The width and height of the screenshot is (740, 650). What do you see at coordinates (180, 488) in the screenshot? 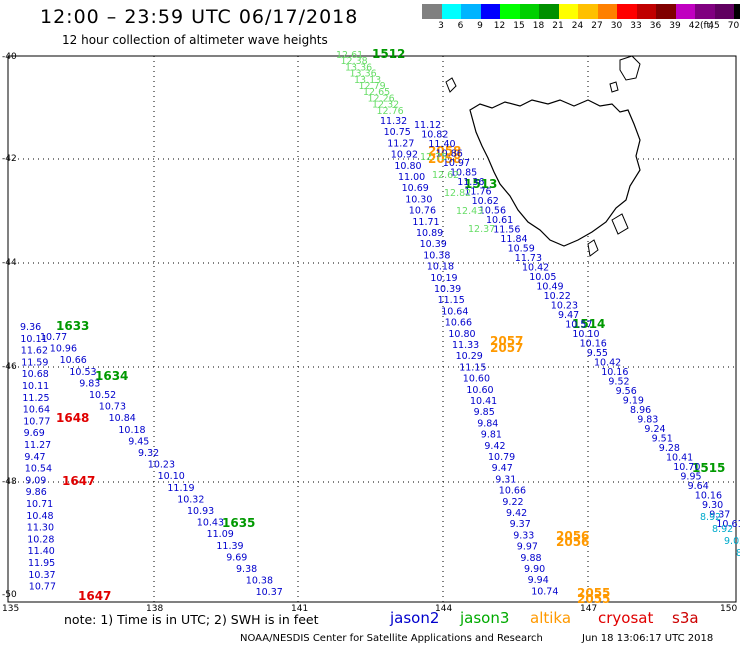
I see `wave-height-value: 11.19` at bounding box center [180, 488].